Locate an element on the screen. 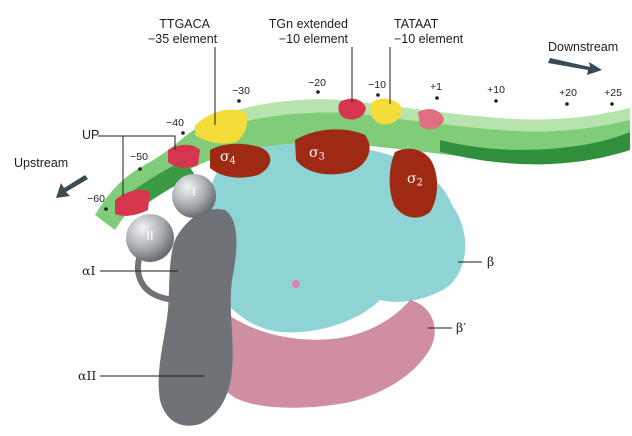 The width and height of the screenshot is (632, 436). alpha-one-label: αI is located at coordinates (89, 270).